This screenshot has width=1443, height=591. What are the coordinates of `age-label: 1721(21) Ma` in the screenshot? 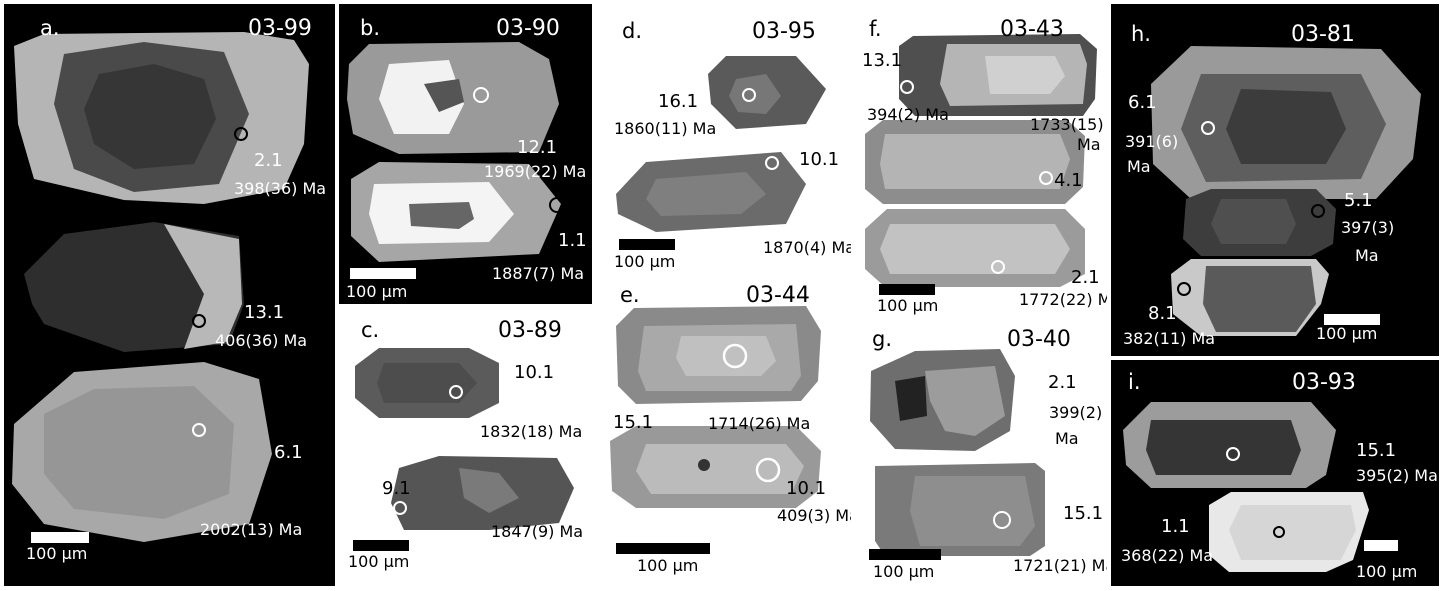 It's located at (1060, 565).